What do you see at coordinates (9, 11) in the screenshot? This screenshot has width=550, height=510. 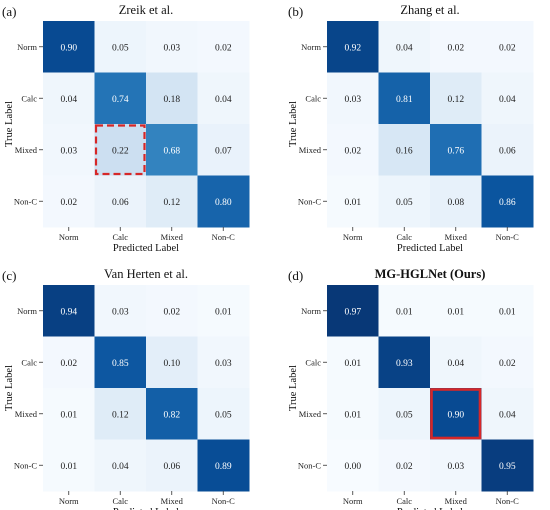 I see `panel-label: (a)` at bounding box center [9, 11].